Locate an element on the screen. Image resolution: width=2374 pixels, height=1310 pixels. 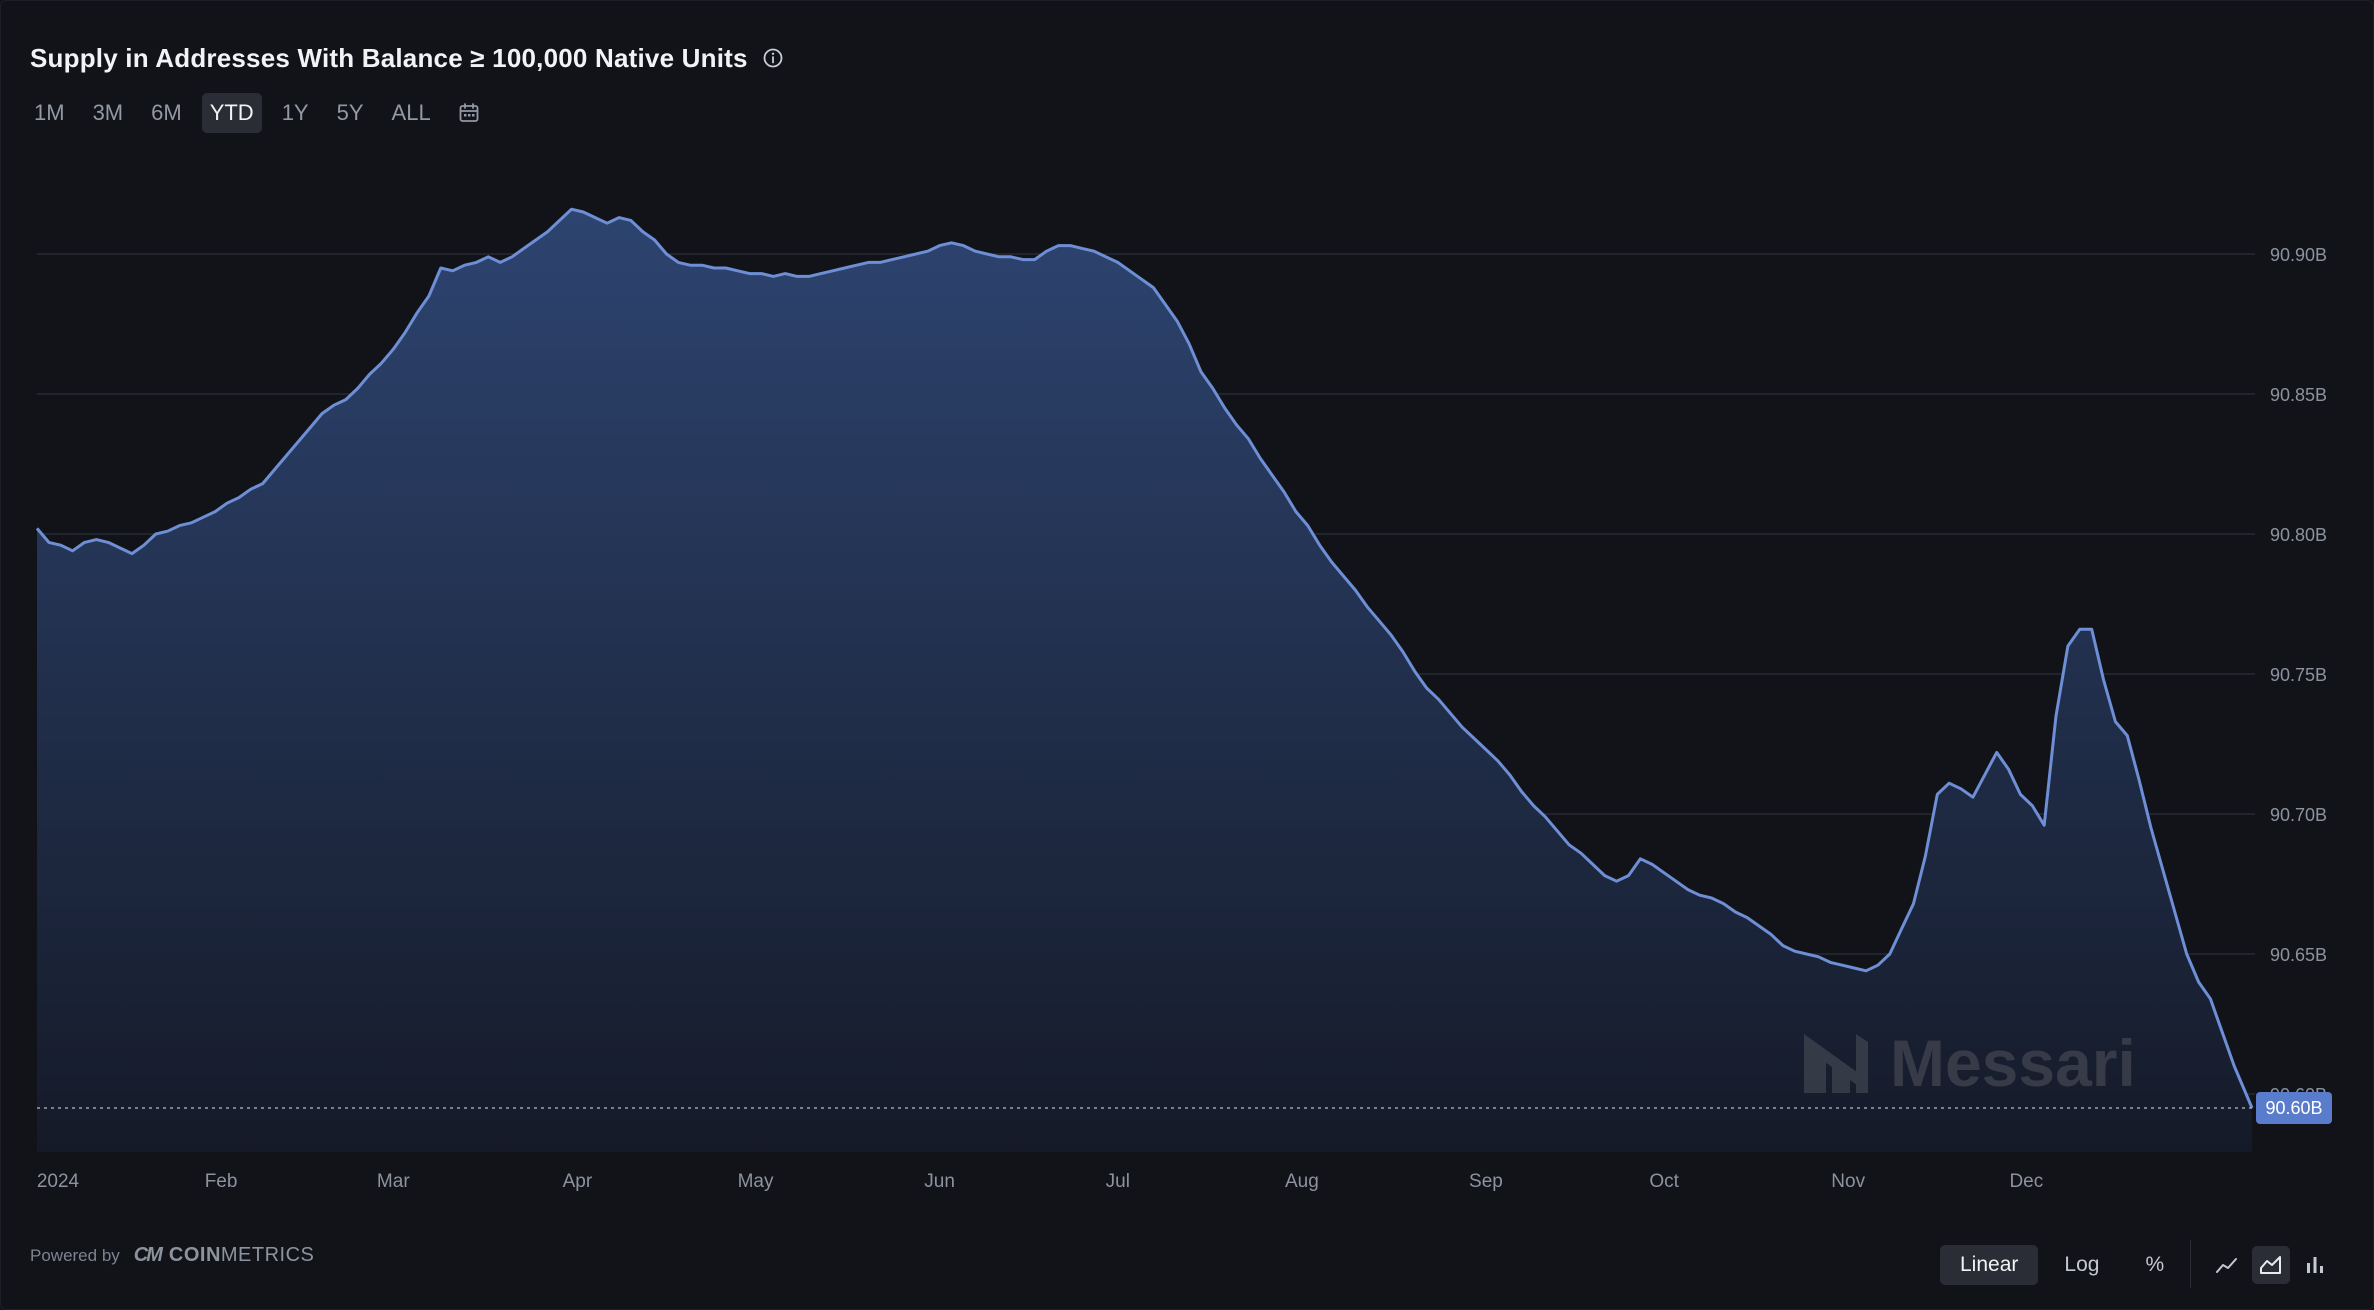
current-value-badge-bg is located at coordinates (2294, 1108).